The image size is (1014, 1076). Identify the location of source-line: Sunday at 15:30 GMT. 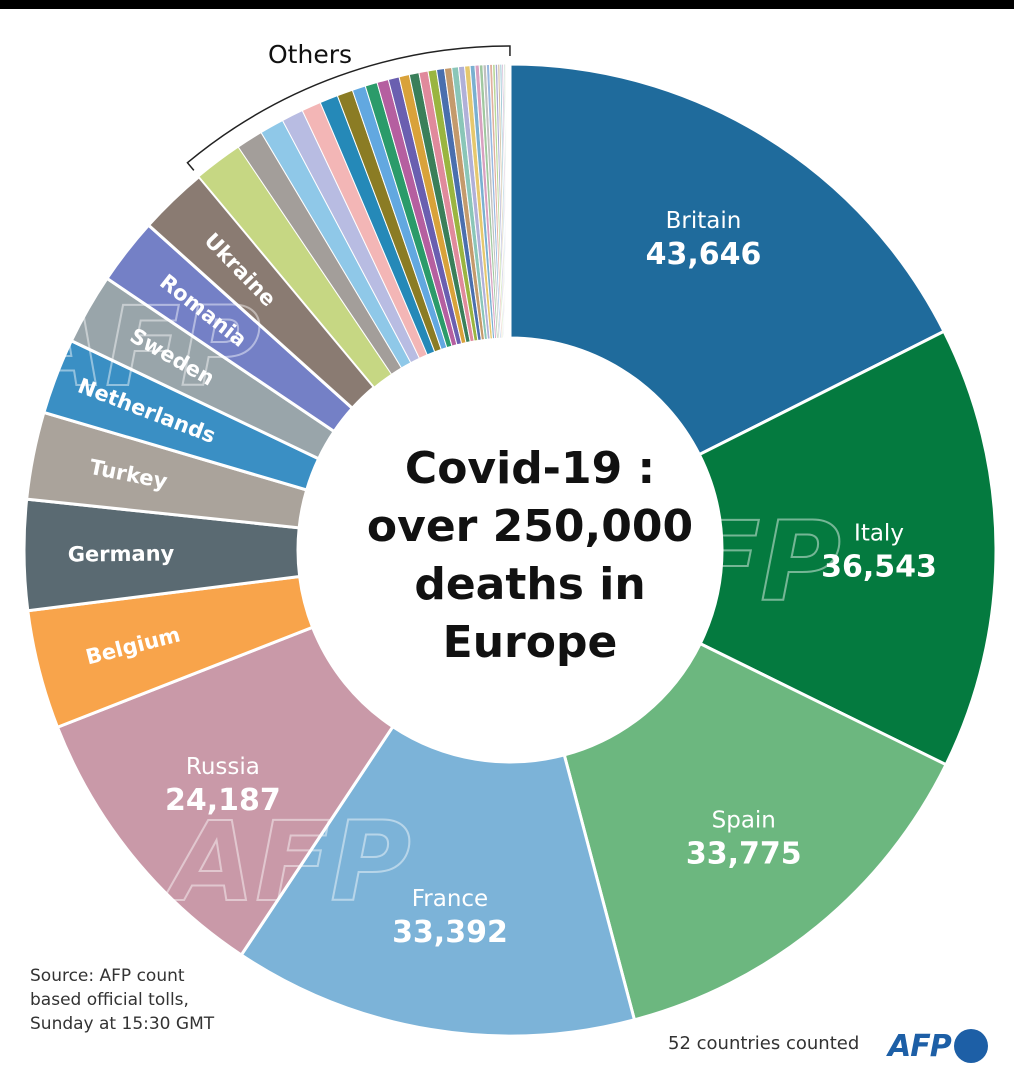
(122, 1024).